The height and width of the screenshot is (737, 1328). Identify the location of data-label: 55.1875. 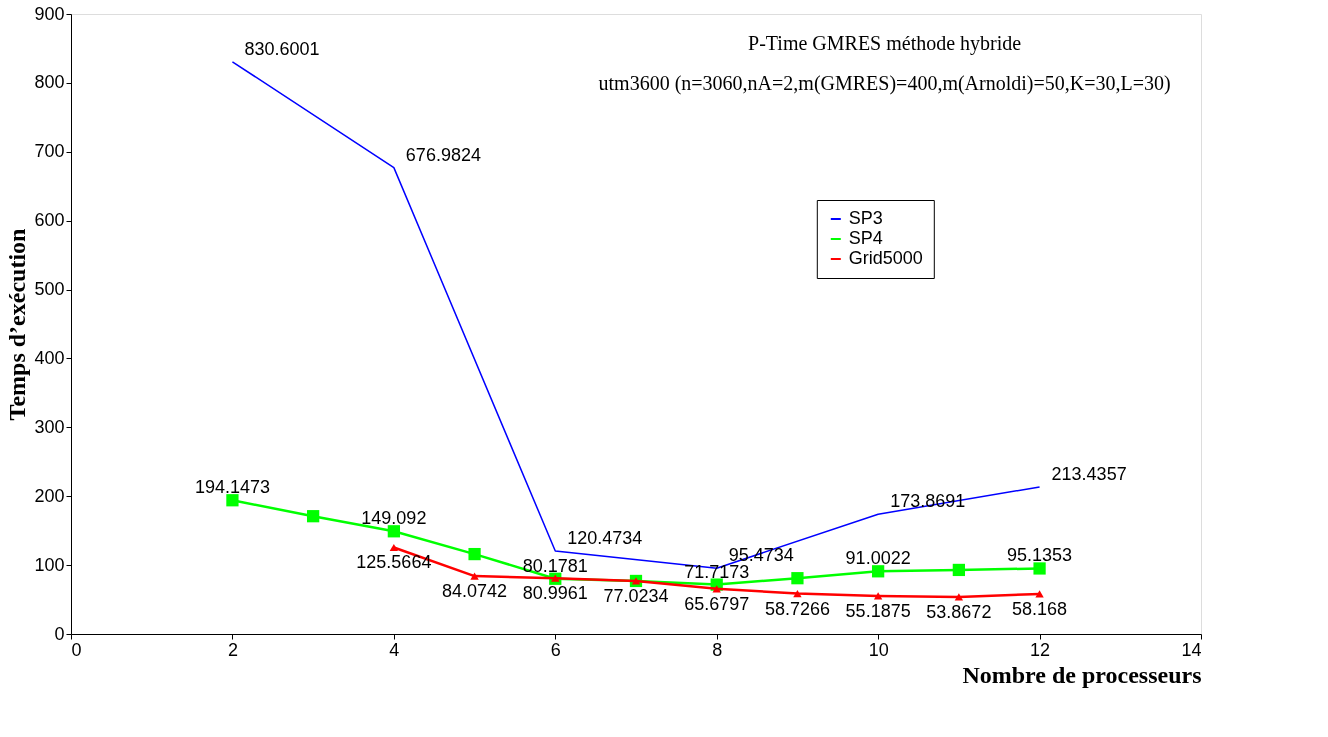
(878, 610).